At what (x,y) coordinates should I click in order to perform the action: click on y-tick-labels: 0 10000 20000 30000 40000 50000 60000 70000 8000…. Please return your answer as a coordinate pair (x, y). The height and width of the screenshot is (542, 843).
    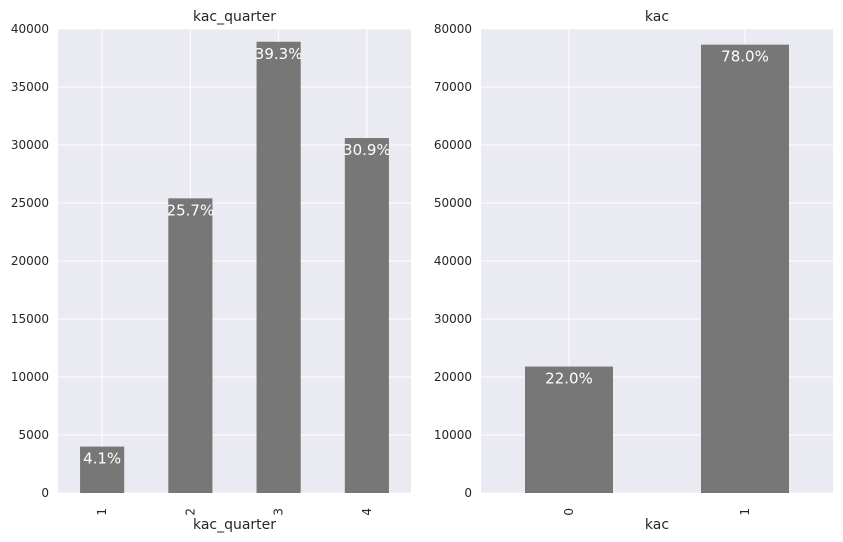
    Looking at the image, I should click on (453, 261).